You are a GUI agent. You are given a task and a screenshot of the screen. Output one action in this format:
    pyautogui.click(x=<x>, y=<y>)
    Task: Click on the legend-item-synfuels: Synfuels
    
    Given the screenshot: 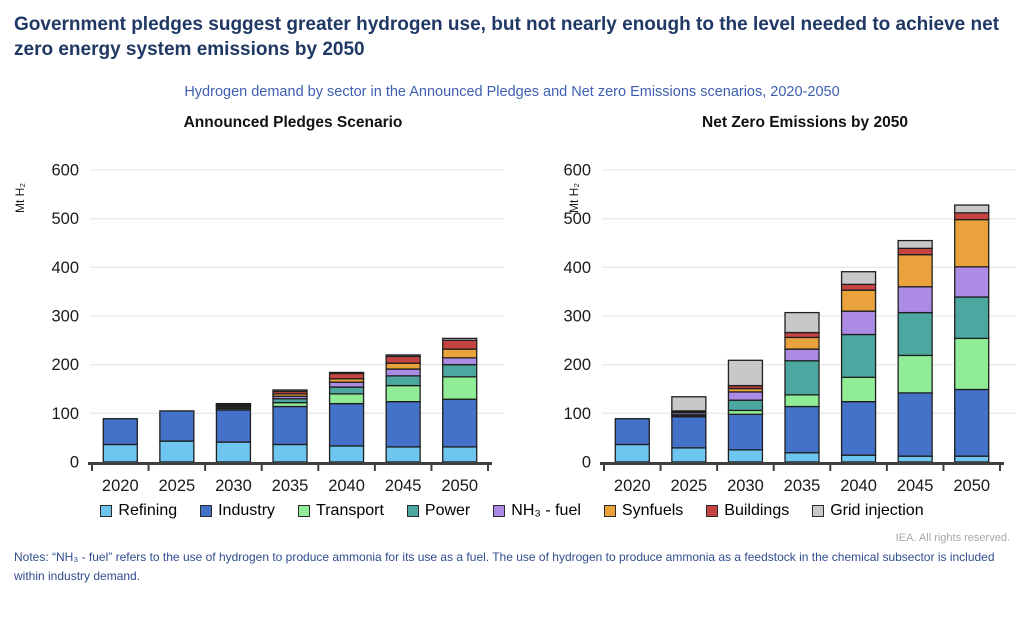 What is the action you would take?
    pyautogui.click(x=643, y=511)
    